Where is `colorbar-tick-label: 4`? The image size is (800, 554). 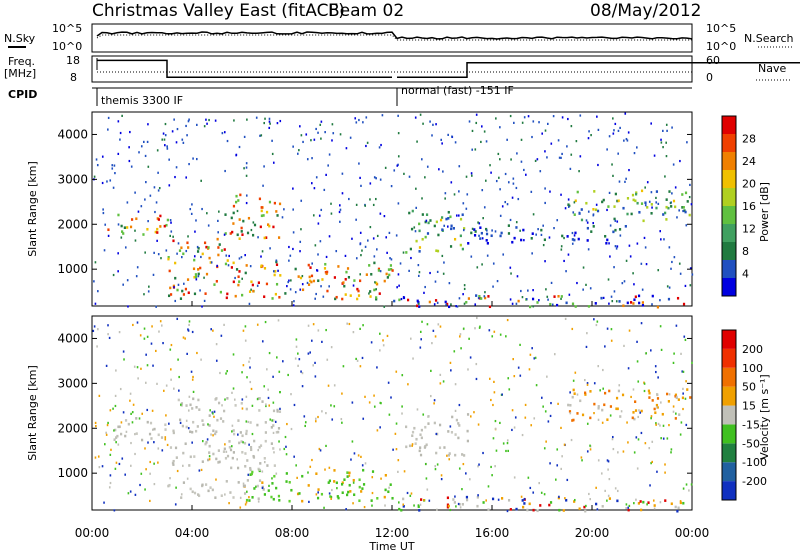
colorbar-tick-label: 4 is located at coordinates (745, 274).